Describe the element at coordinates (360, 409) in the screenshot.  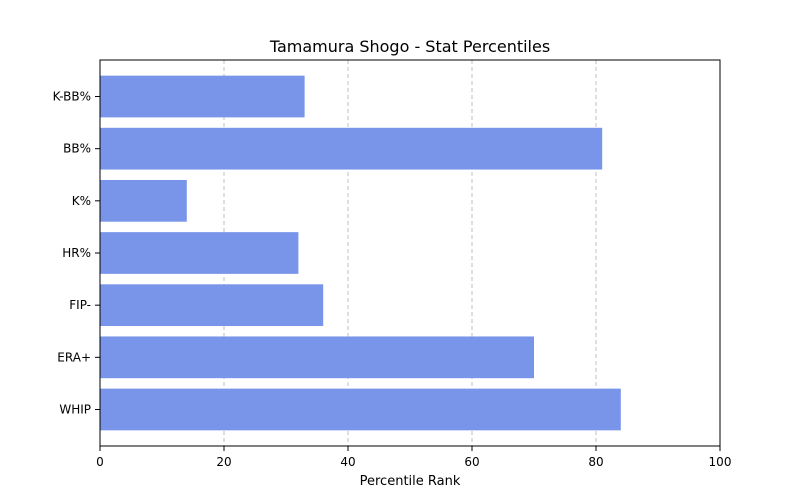
I see `bar-whip` at that location.